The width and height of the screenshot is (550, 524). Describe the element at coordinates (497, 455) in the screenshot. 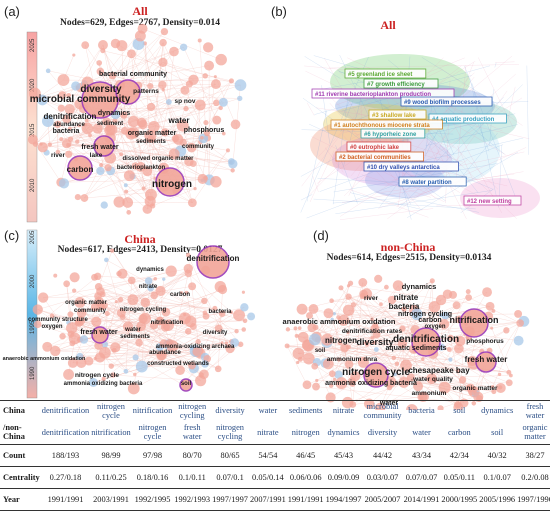

I see `table-cell: 40/32` at that location.